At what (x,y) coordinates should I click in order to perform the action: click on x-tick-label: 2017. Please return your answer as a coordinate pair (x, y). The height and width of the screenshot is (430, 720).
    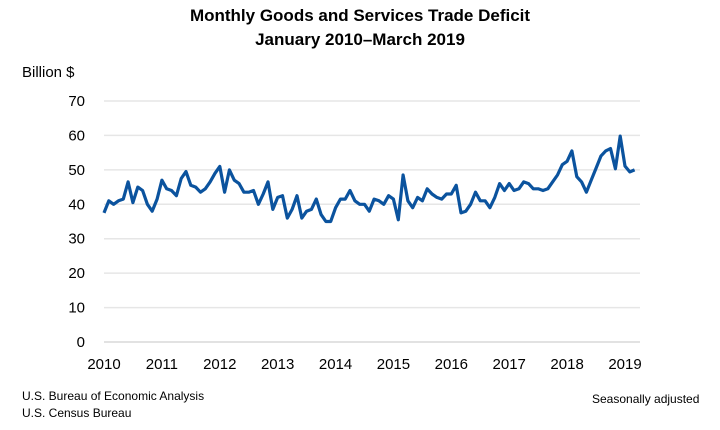
    Looking at the image, I should click on (509, 364).